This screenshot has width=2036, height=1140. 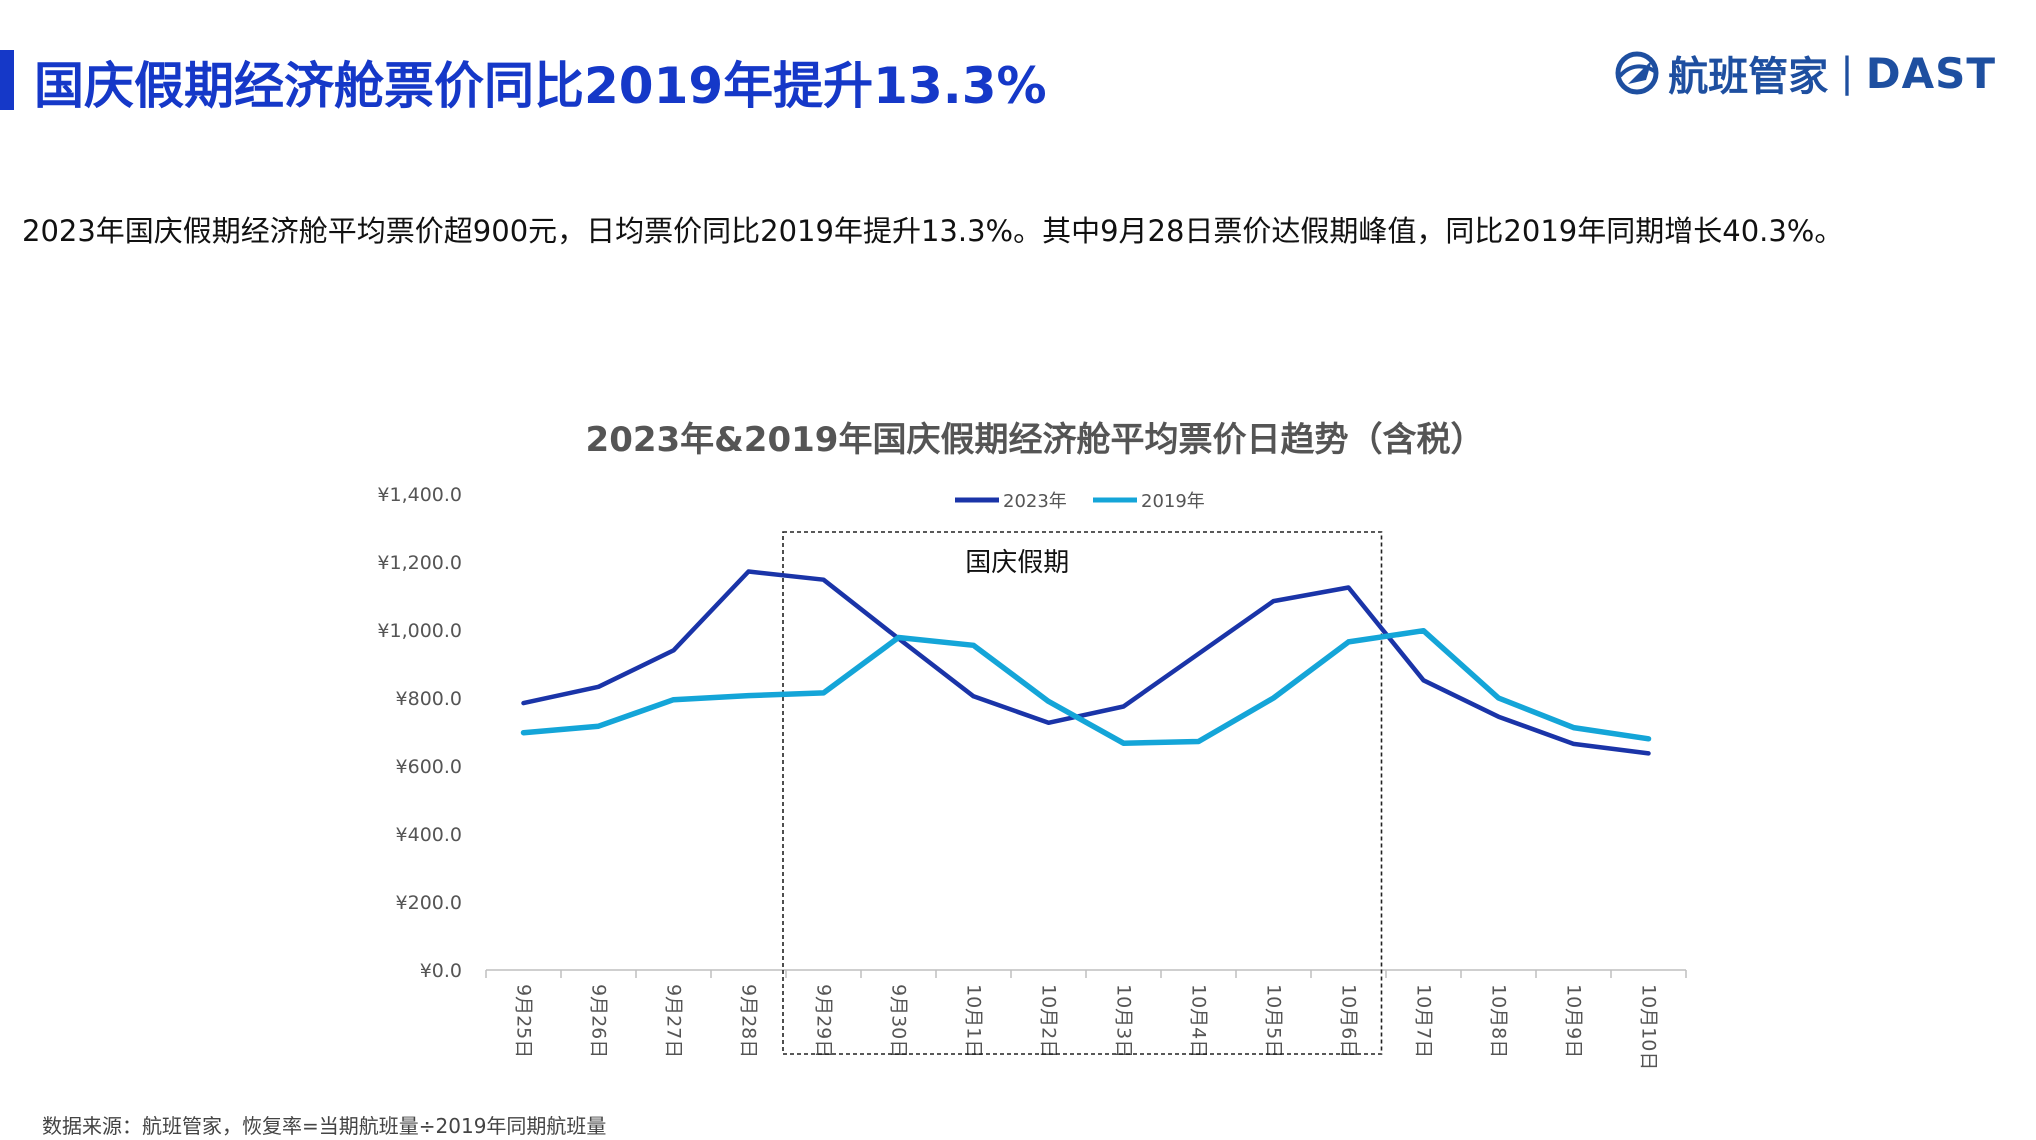 I want to click on y-tick-label: ¥200.0, so click(x=429, y=903).